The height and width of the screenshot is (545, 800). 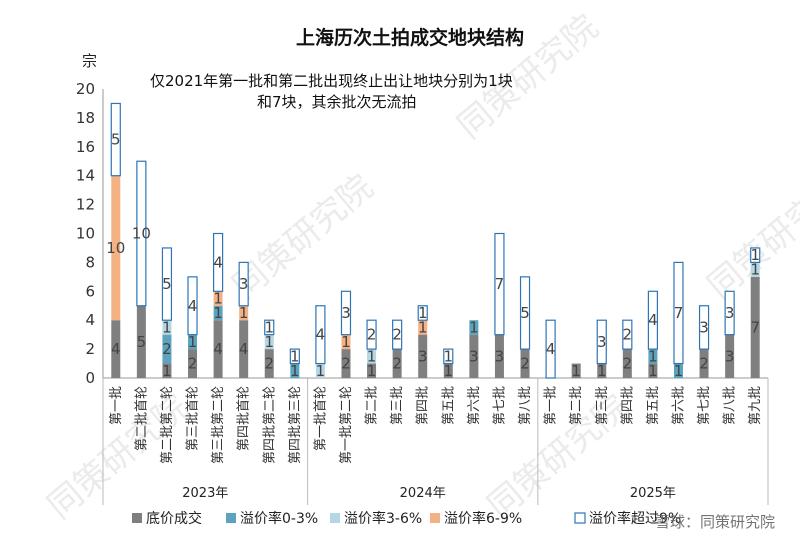 I want to click on y-tick-label: 8, so click(x=90, y=262).